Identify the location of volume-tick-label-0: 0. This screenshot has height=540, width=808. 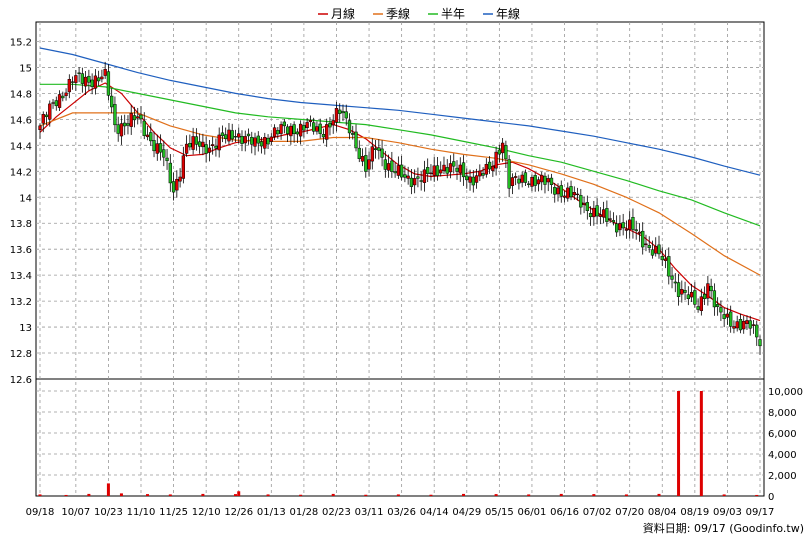
(771, 497).